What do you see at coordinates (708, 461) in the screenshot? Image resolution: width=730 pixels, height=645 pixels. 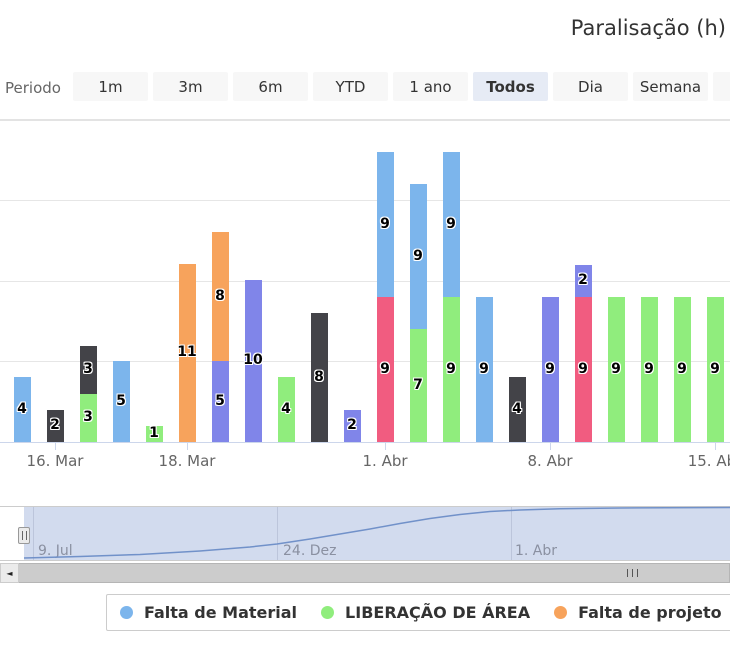 I see `x-axis-label: 15. Abr` at bounding box center [708, 461].